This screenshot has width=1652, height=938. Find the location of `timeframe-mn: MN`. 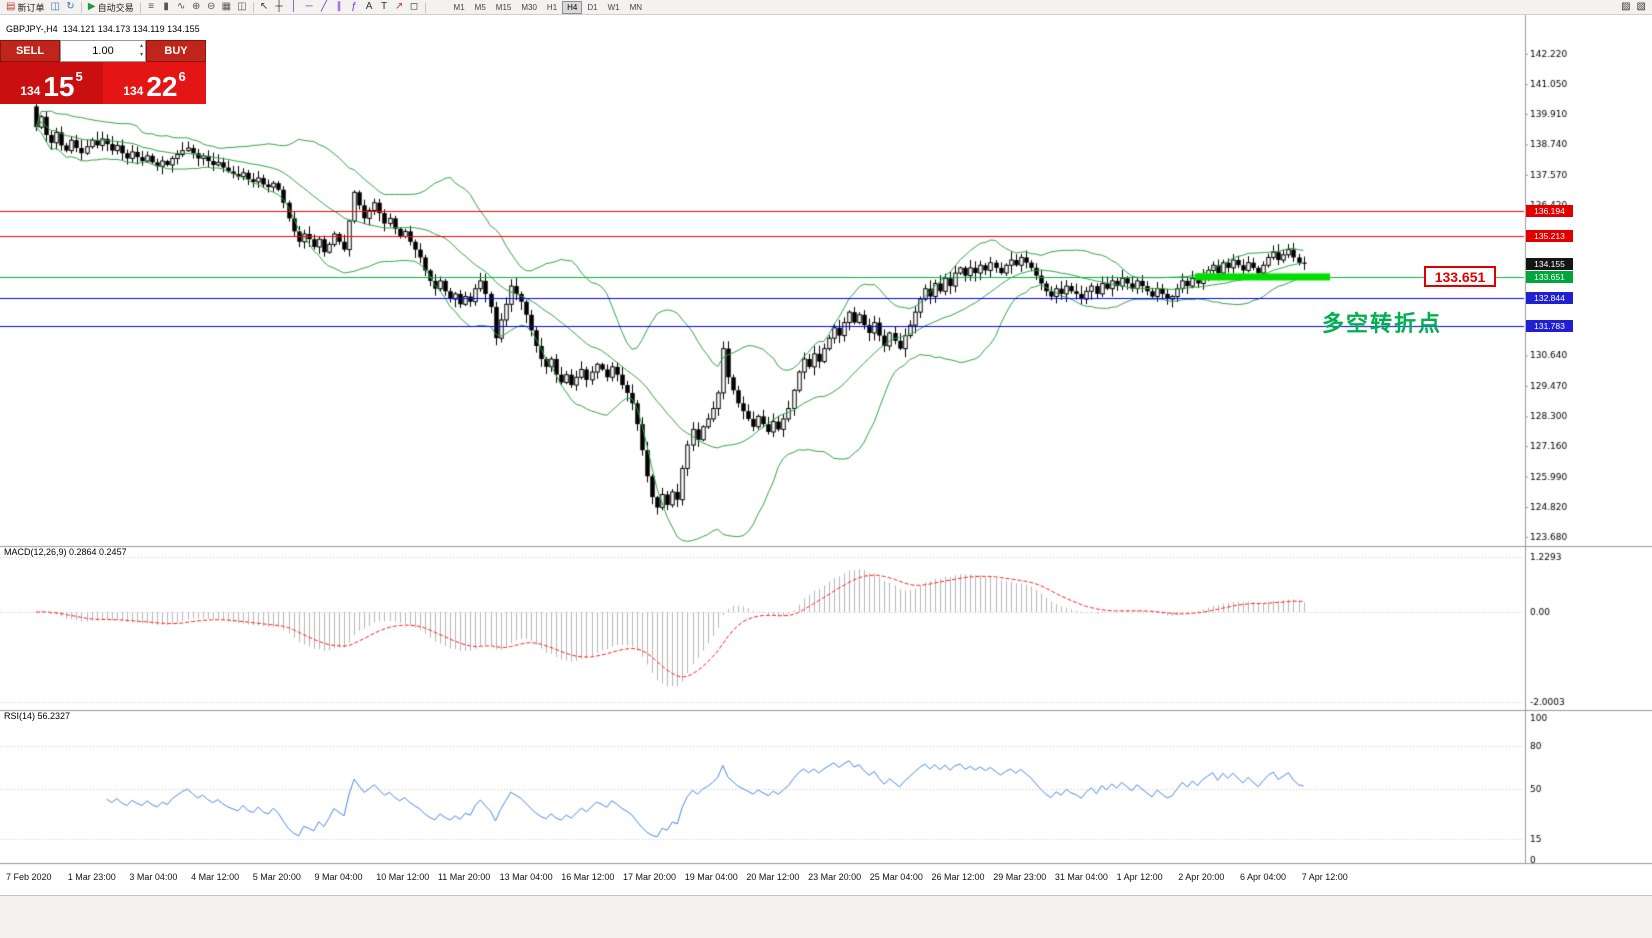

timeframe-mn: MN is located at coordinates (636, 7).